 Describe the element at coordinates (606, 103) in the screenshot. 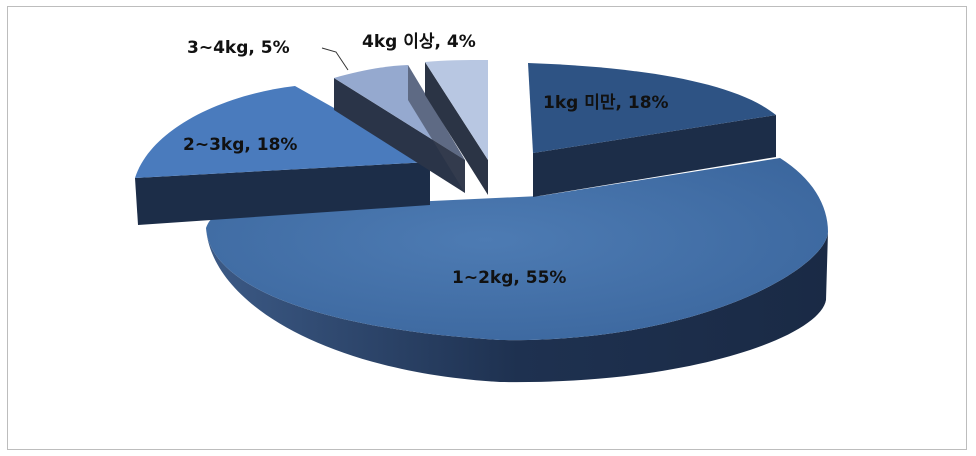

I see `label-1kg-under: 1kg 미만, 18%` at that location.